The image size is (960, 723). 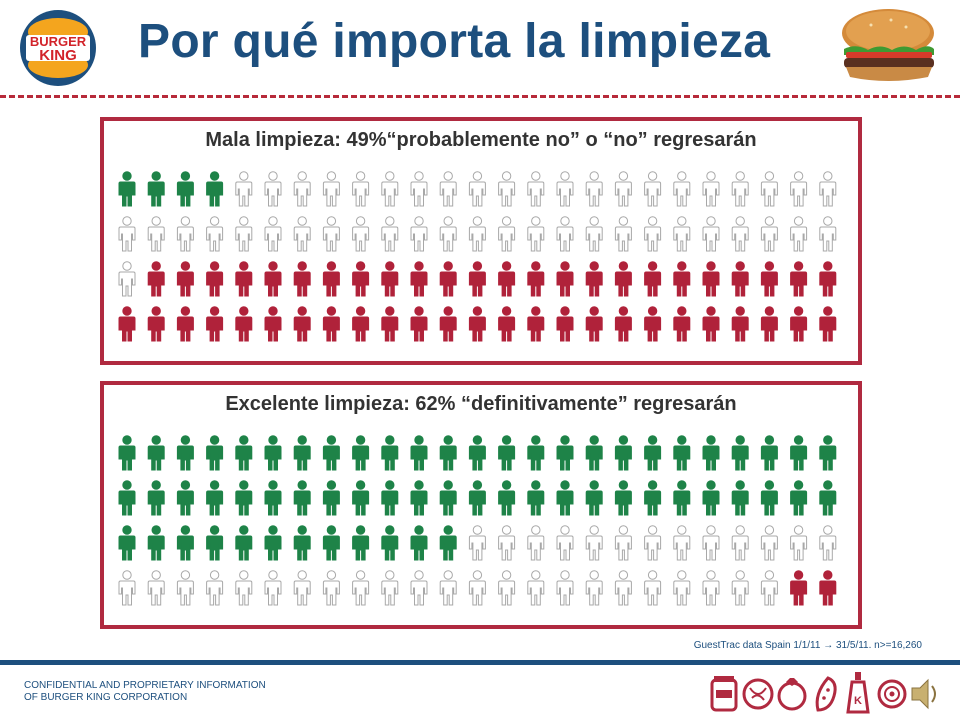 What do you see at coordinates (58, 41) in the screenshot?
I see `logo-text-top: BURGER` at bounding box center [58, 41].